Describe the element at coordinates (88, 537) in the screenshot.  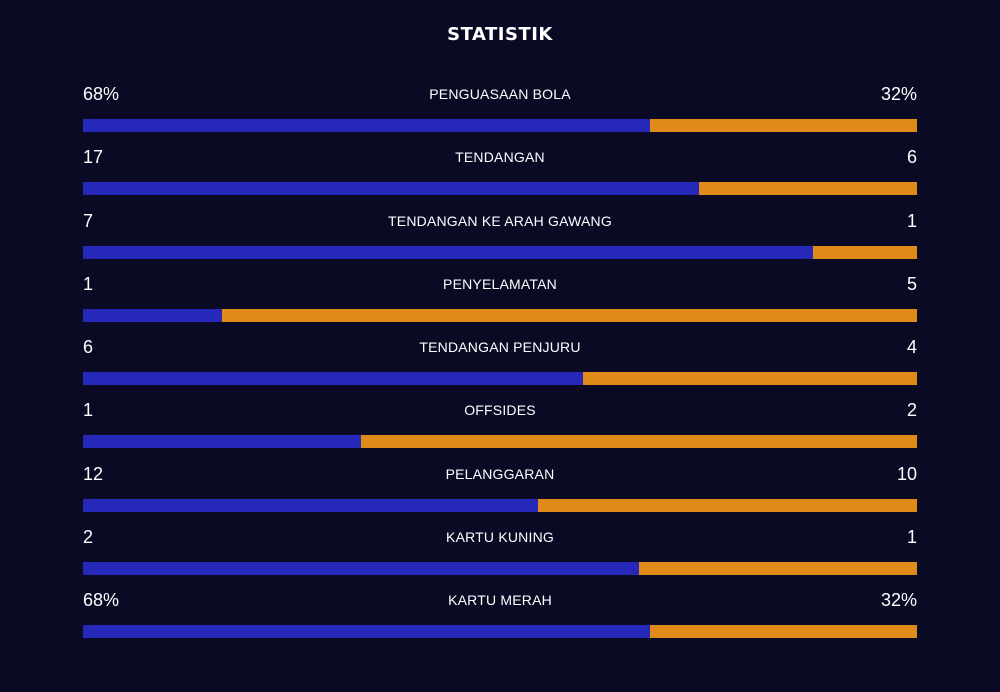
I see `home-value: 2` at that location.